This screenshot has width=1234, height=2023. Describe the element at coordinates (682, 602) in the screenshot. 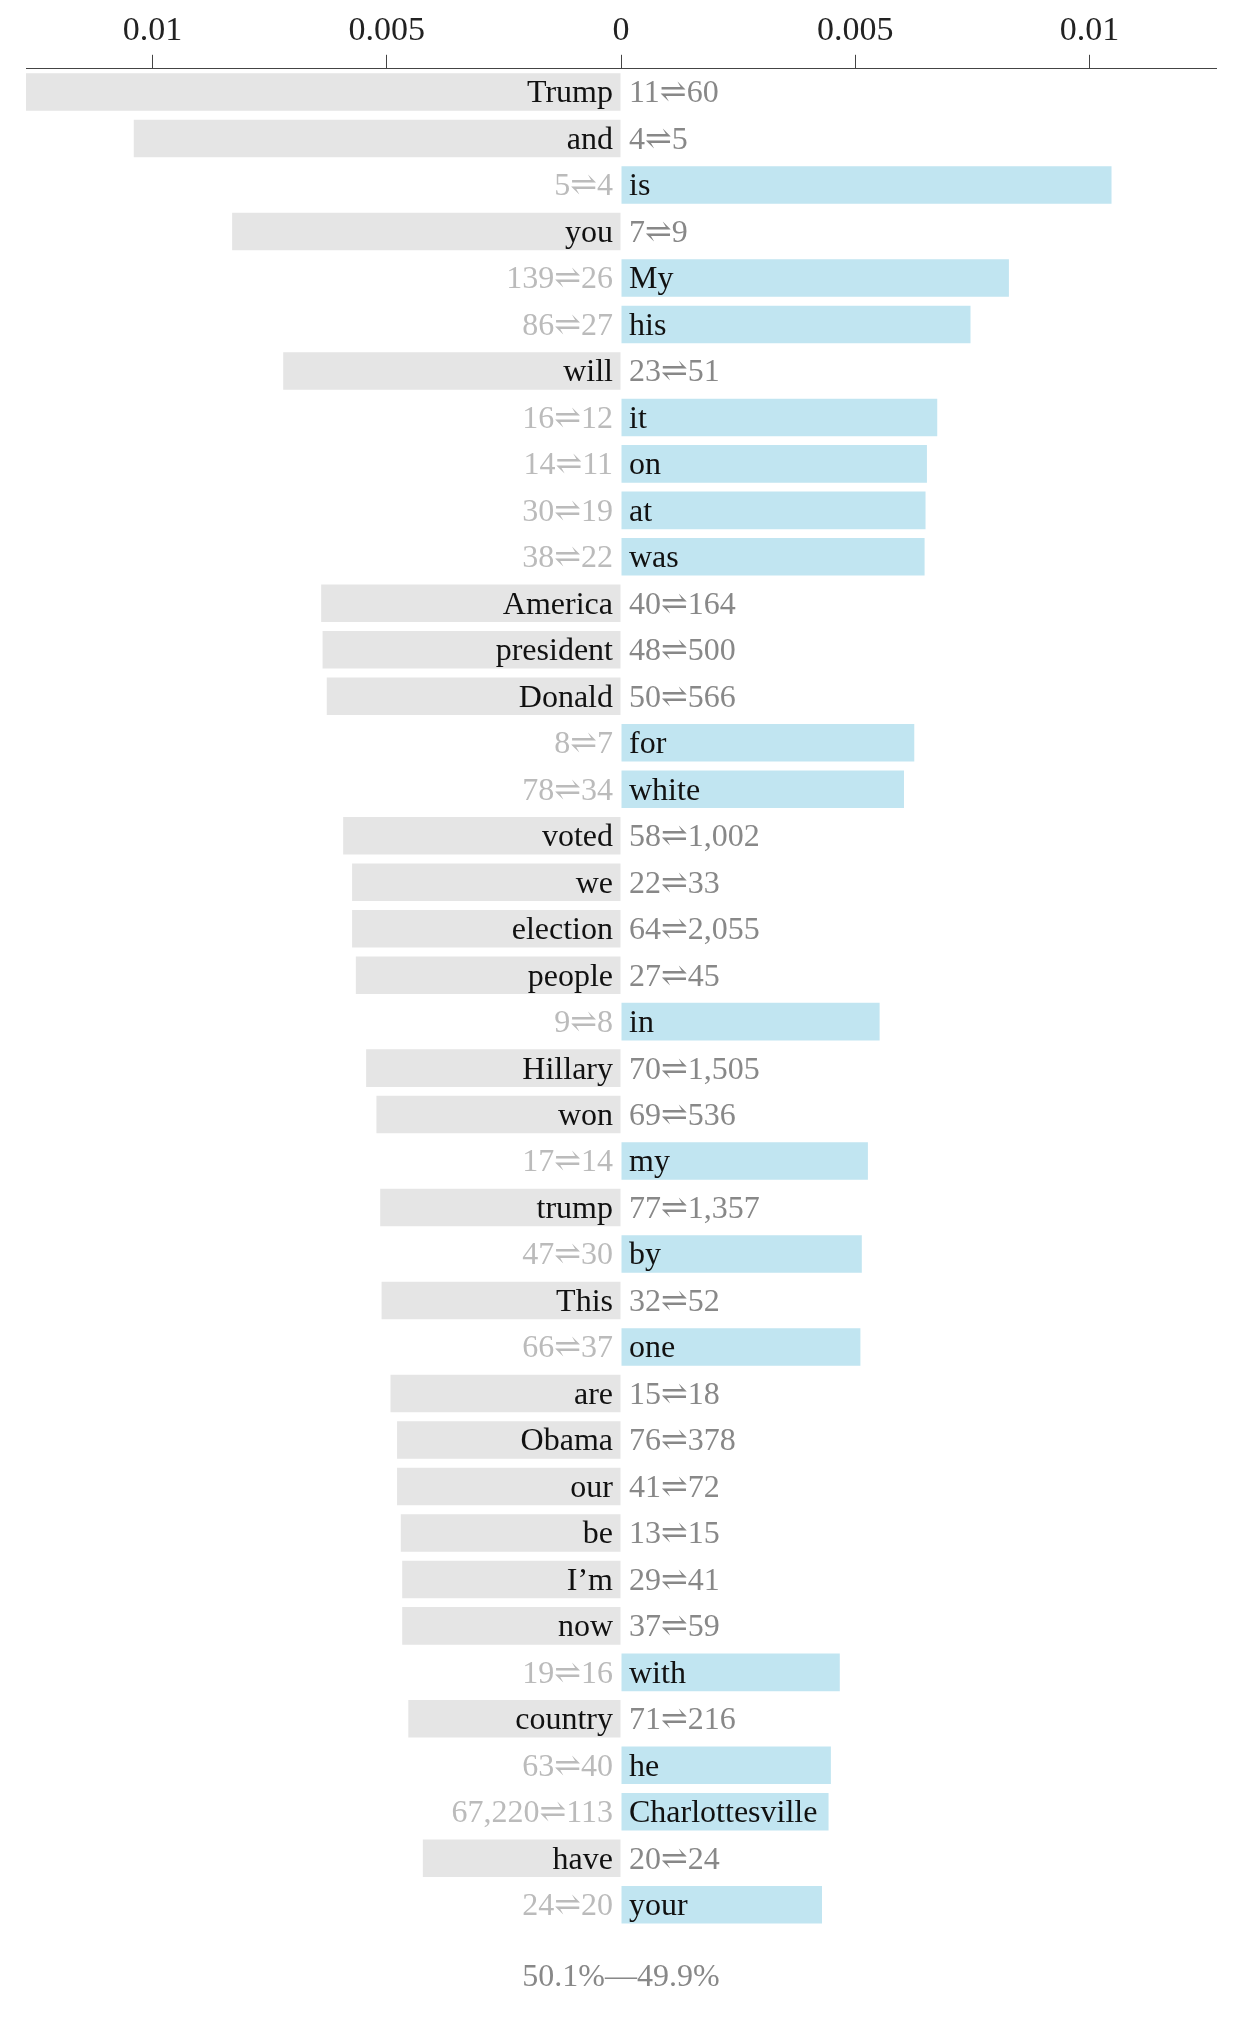

I see `annotation: 40⇌164` at that location.